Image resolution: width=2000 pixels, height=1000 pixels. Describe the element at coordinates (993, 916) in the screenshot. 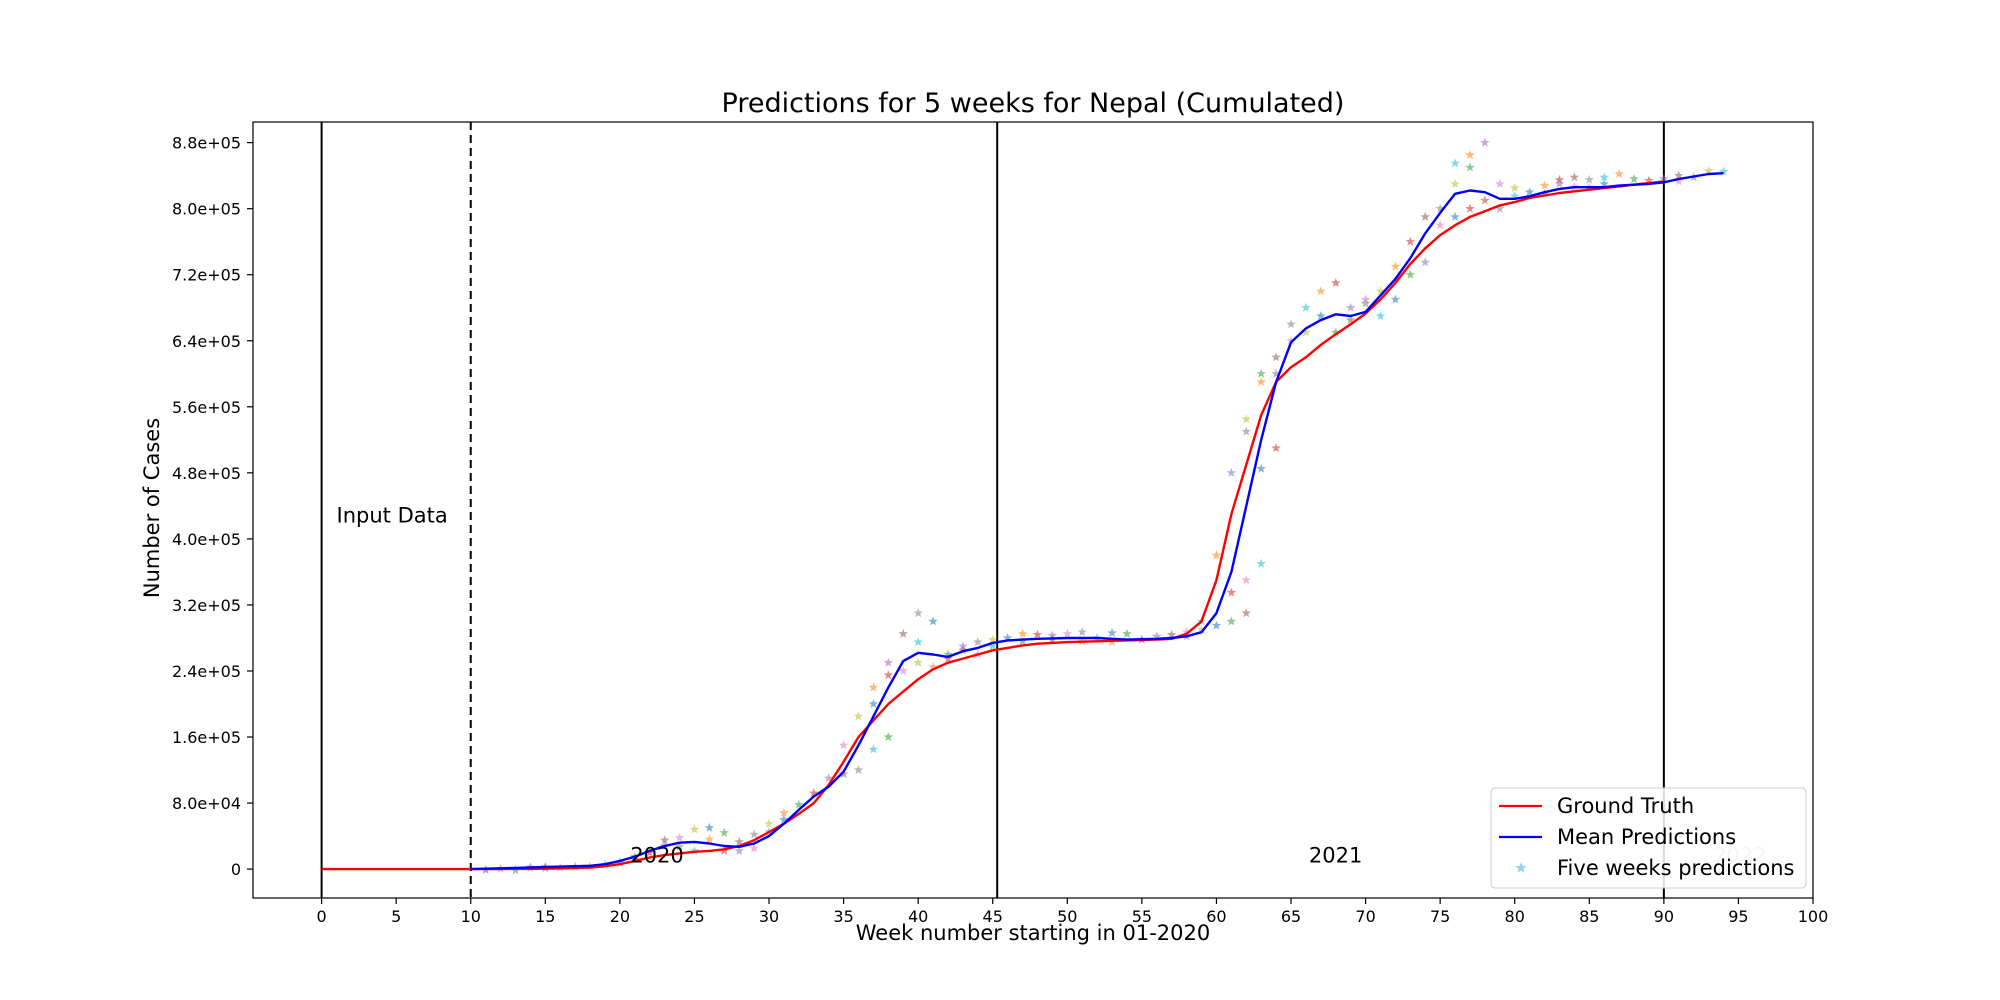

I see `x-tick-label: 45` at that location.